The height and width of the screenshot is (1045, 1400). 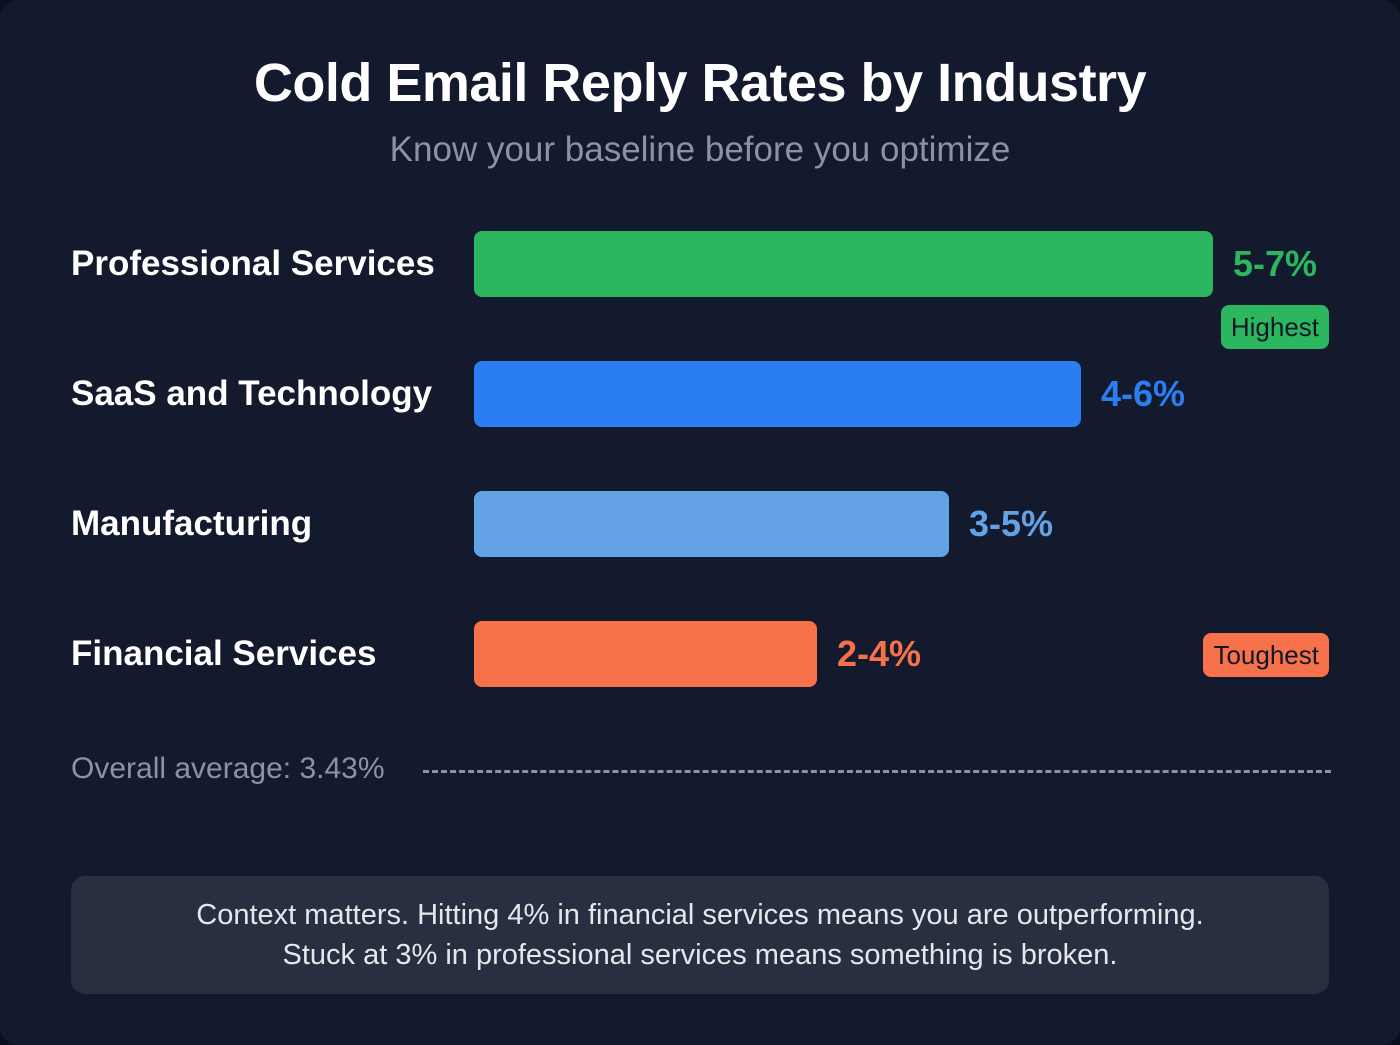 What do you see at coordinates (700, 83) in the screenshot?
I see `chart-title: Cold Email Reply Rates by Industry` at bounding box center [700, 83].